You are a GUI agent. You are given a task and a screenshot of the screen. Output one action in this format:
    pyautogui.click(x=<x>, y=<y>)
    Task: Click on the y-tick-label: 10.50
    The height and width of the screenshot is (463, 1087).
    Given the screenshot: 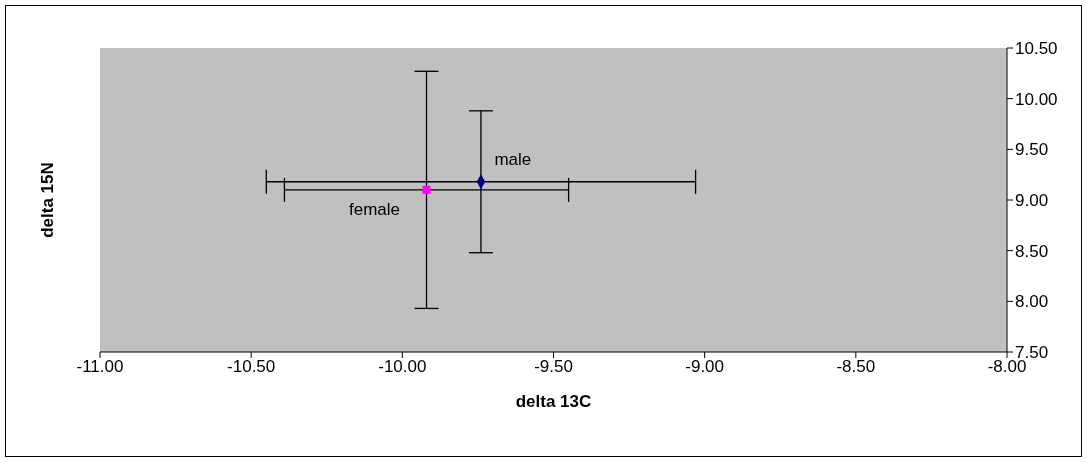 What is the action you would take?
    pyautogui.click(x=1036, y=49)
    